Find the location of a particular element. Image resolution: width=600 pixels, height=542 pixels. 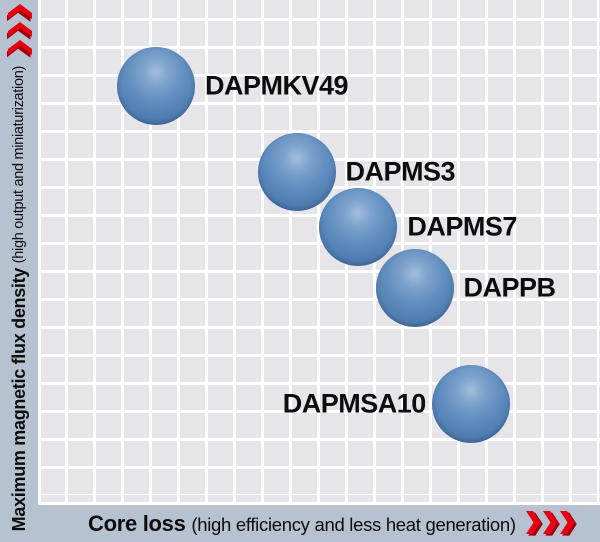

y-axis-label-main: Maximum magnetic flux density is located at coordinates (18, 397).